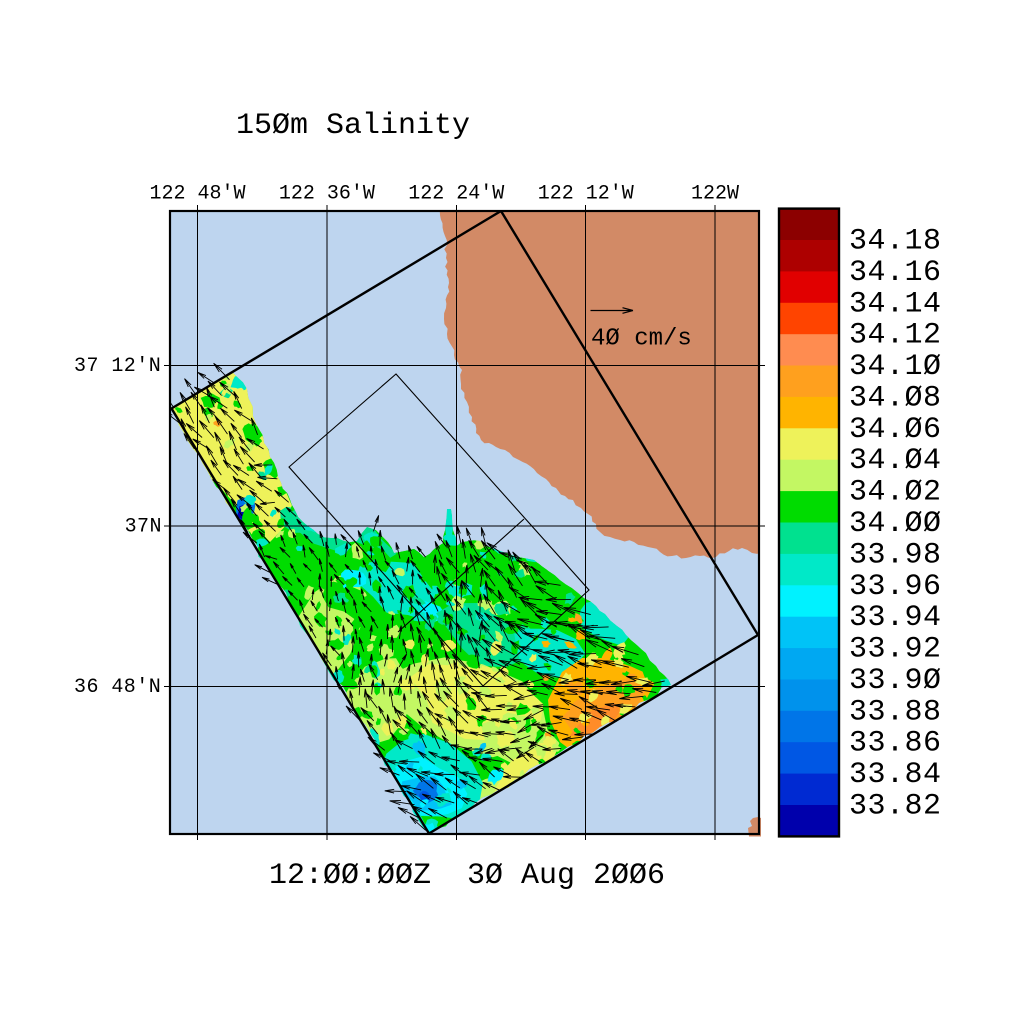  I want to click on svg-text: 33.92, so click(895, 650).